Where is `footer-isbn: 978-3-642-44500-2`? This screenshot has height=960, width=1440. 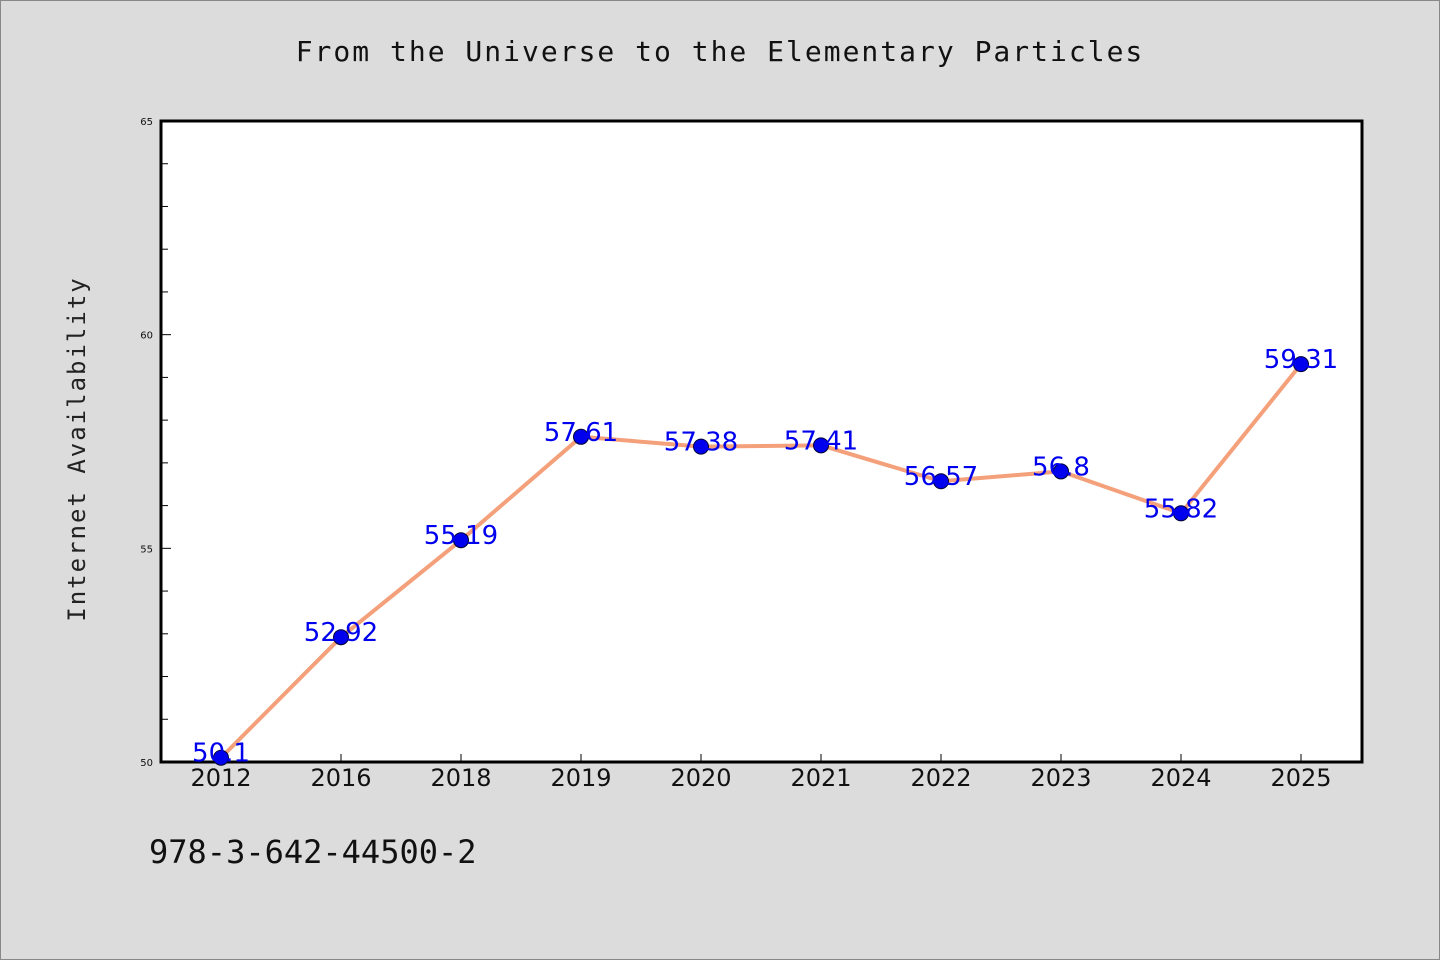
footer-isbn: 978-3-642-44500-2 is located at coordinates (313, 852).